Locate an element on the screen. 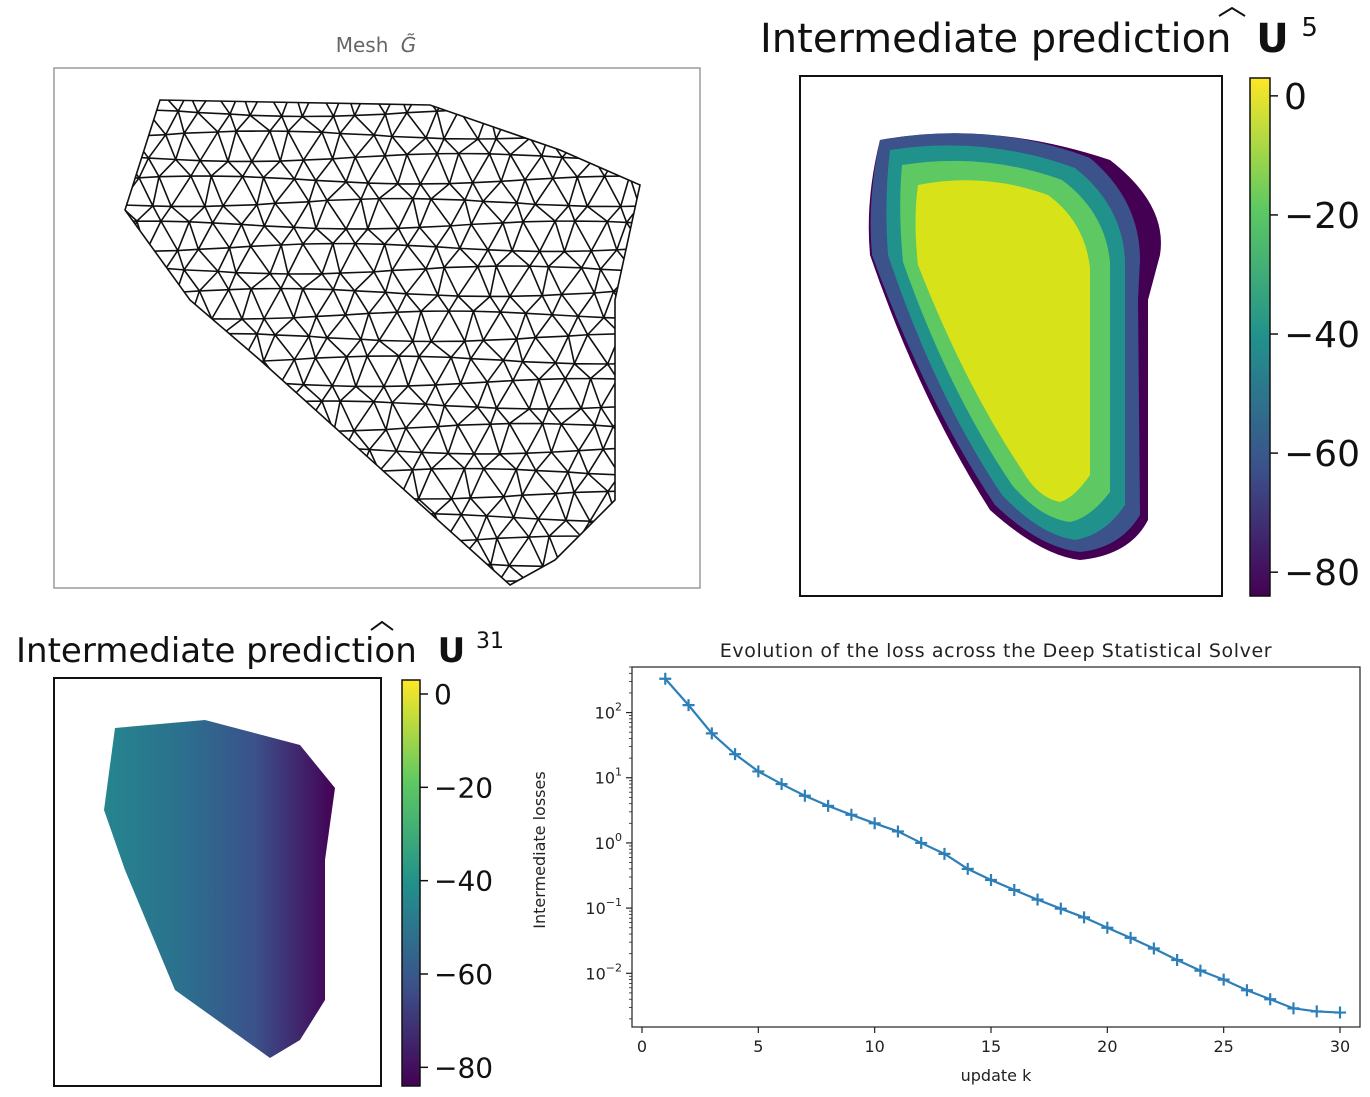  loss-x-tick-label: 5 is located at coordinates (758, 1046).